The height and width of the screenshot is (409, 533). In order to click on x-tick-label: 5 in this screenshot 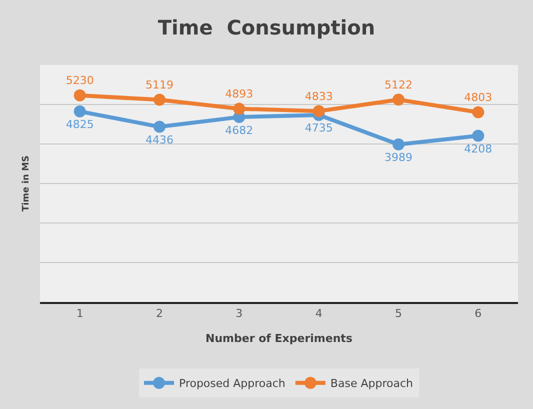, I will do `click(398, 313)`.